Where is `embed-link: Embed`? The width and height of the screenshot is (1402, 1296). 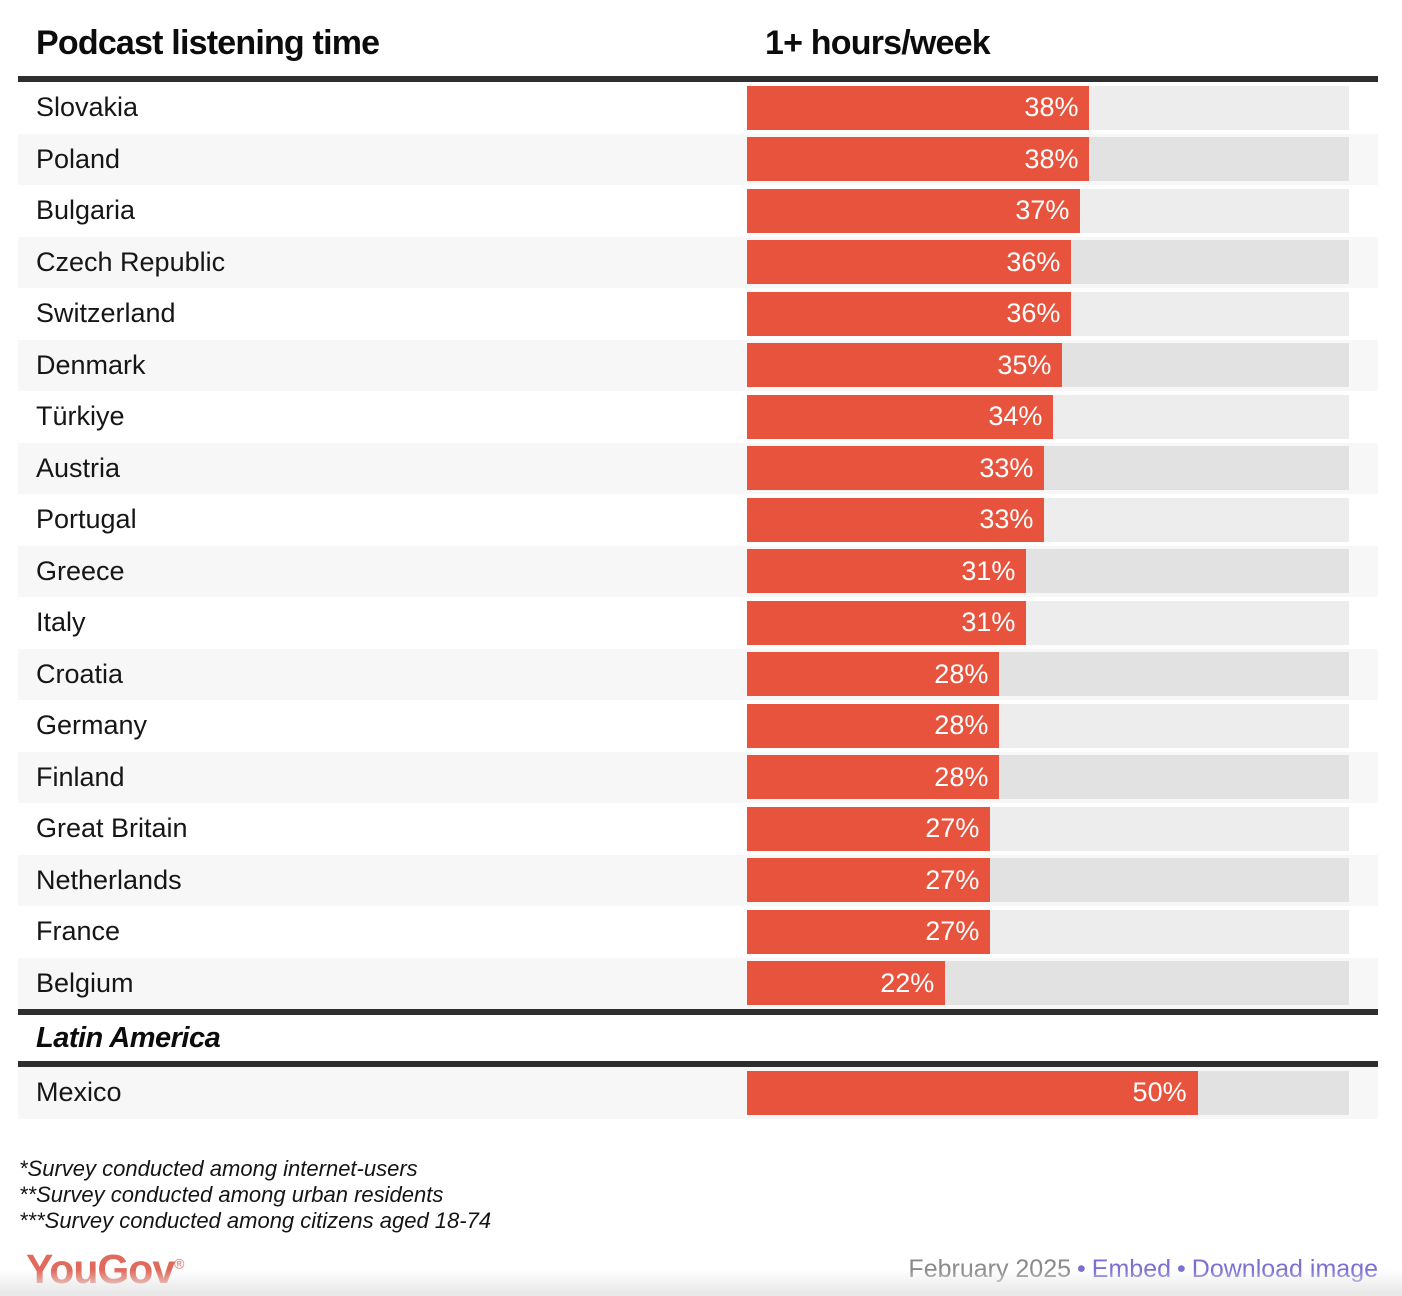
embed-link: Embed is located at coordinates (1131, 1269).